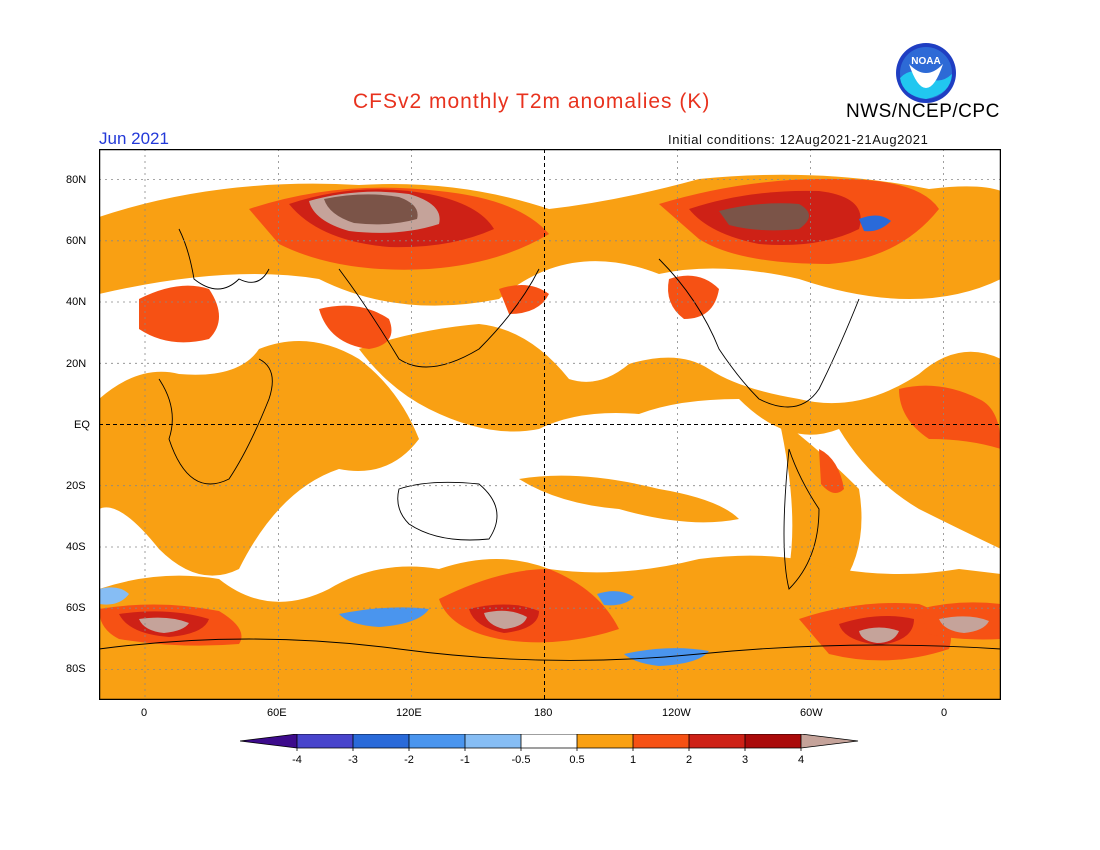 The height and width of the screenshot is (850, 1100). Describe the element at coordinates (811, 713) in the screenshot. I see `lon-label-60w: 60W` at that location.